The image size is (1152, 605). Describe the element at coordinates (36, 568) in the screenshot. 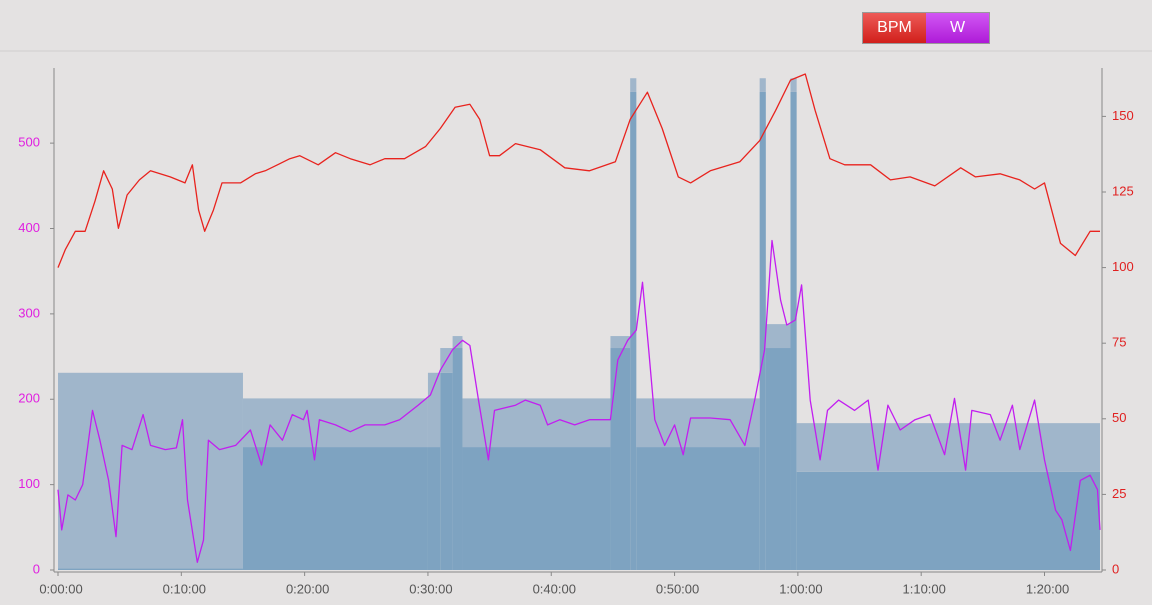

I see `y-tick-label: 0` at that location.